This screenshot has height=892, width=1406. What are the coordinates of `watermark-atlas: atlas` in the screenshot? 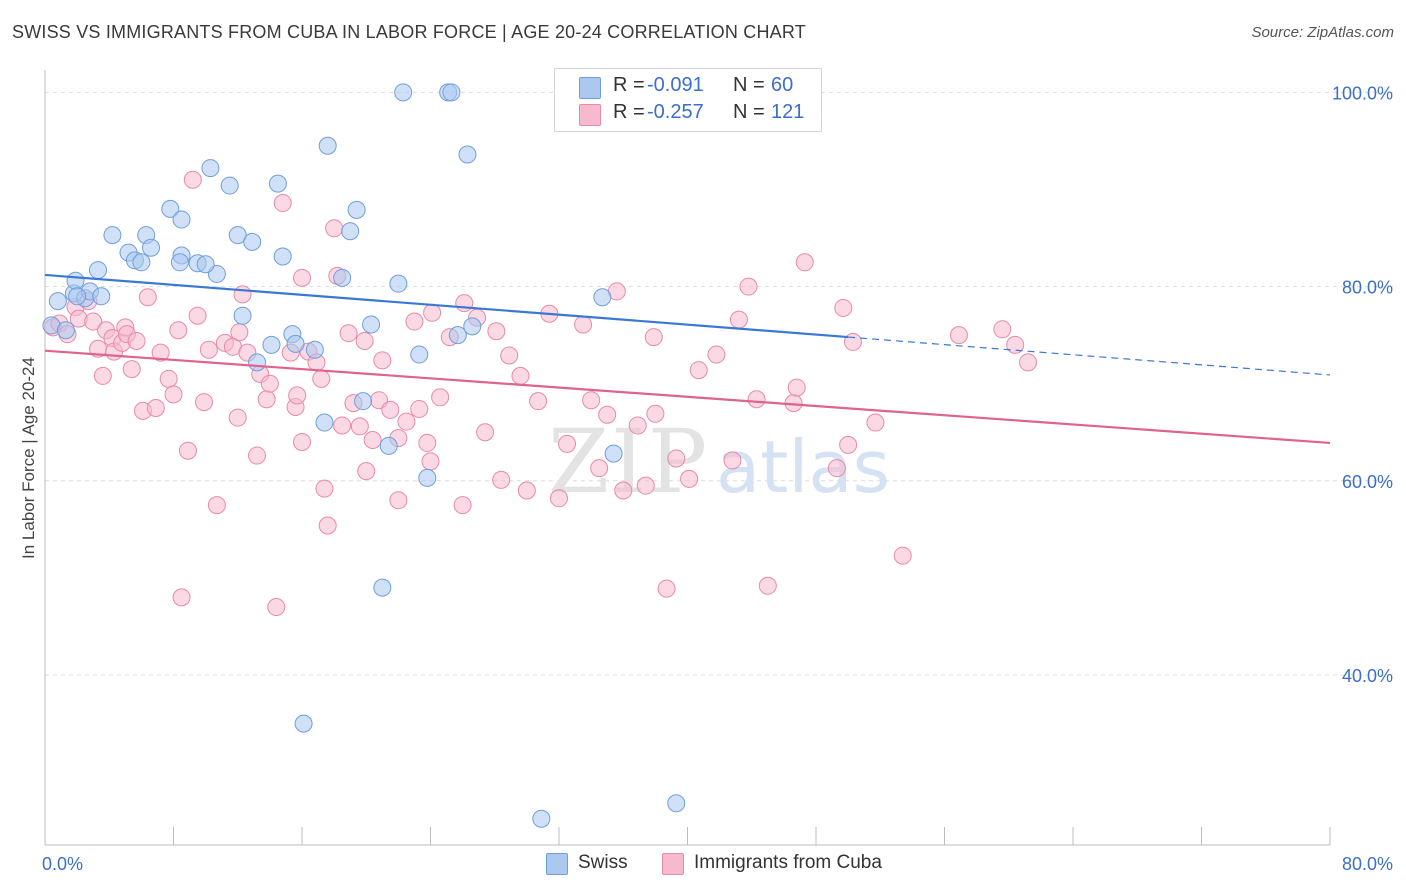 It's located at (803, 467).